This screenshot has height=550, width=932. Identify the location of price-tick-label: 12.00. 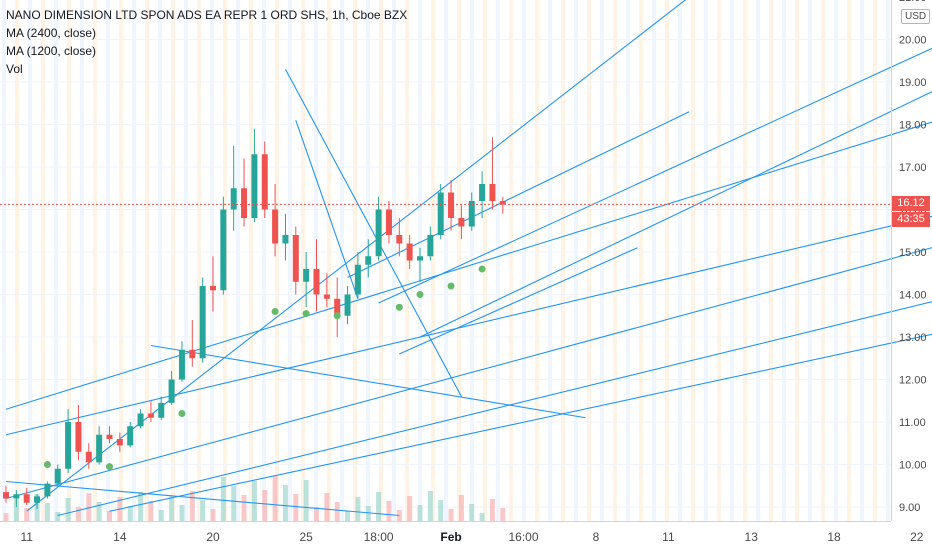
(913, 381).